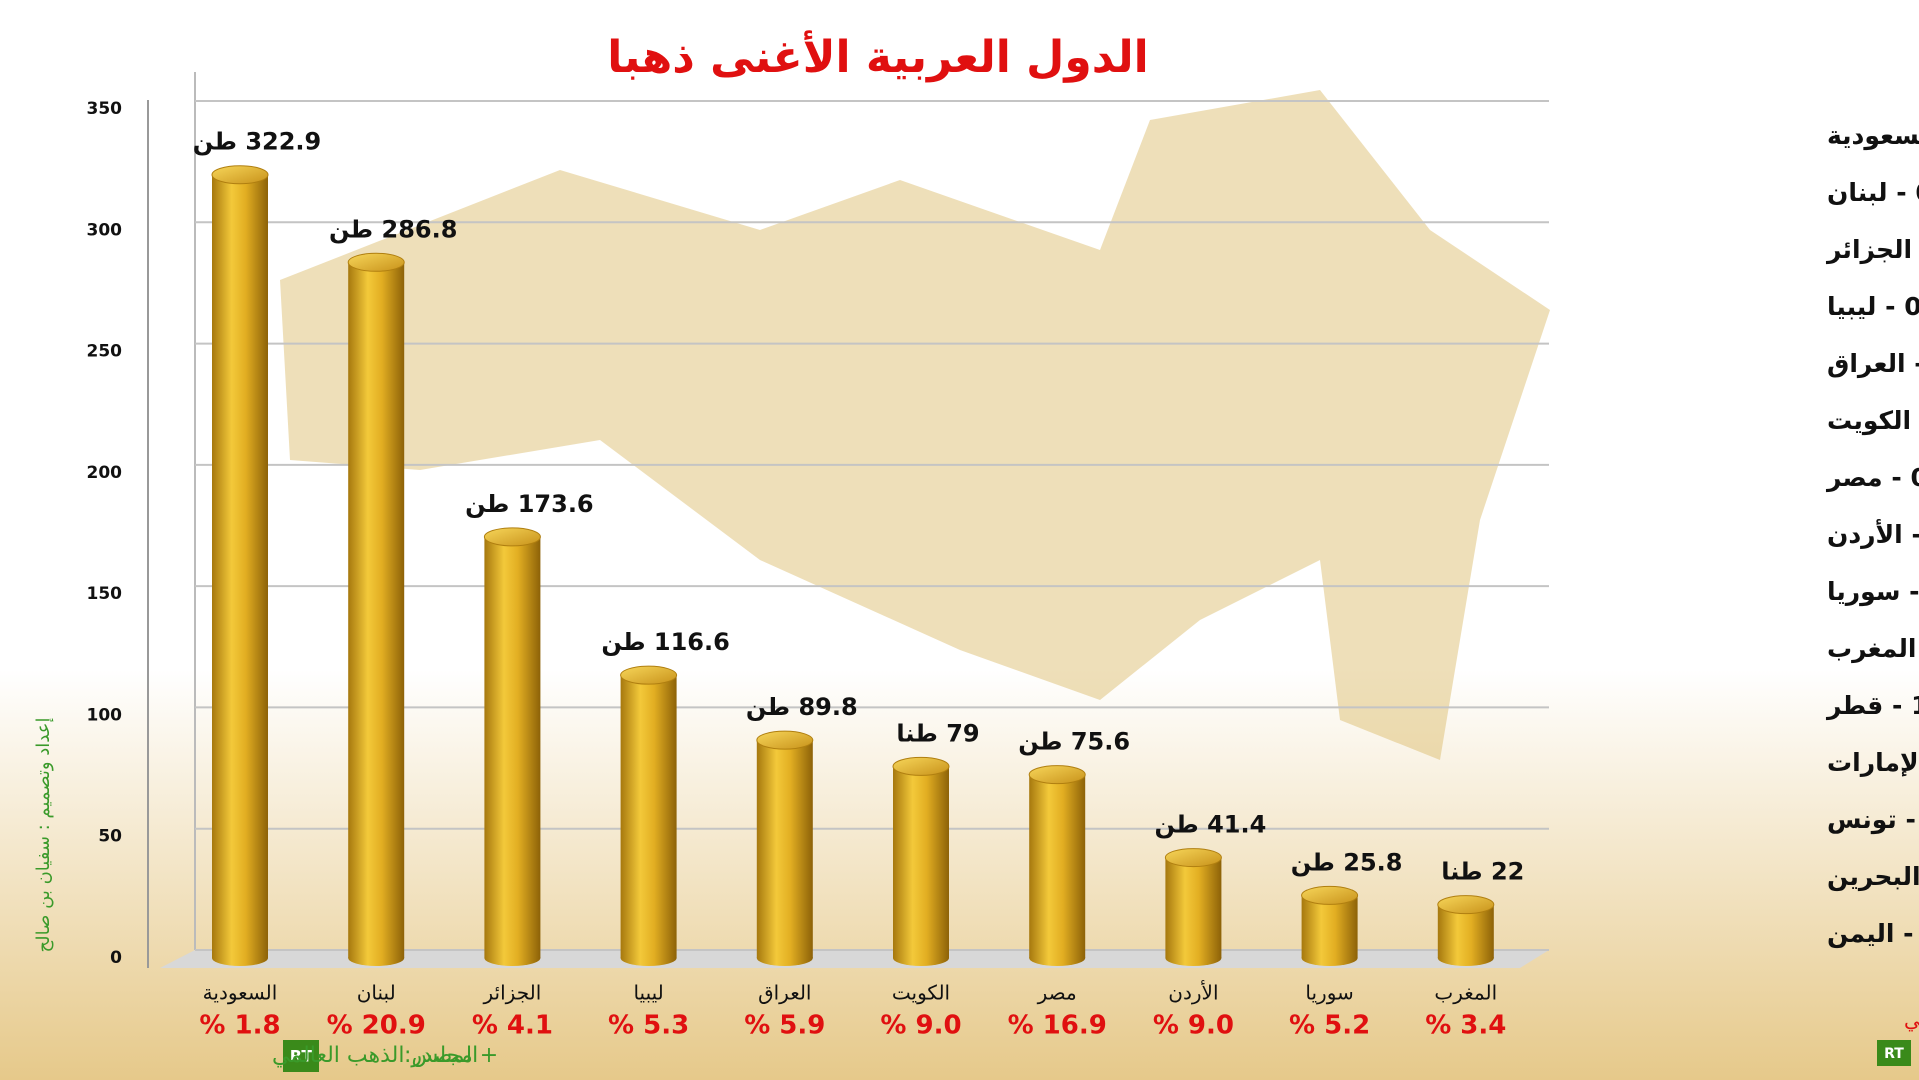  Describe the element at coordinates (1873, 136) in the screenshot. I see `ranking-item: 01 - السعودية` at that location.